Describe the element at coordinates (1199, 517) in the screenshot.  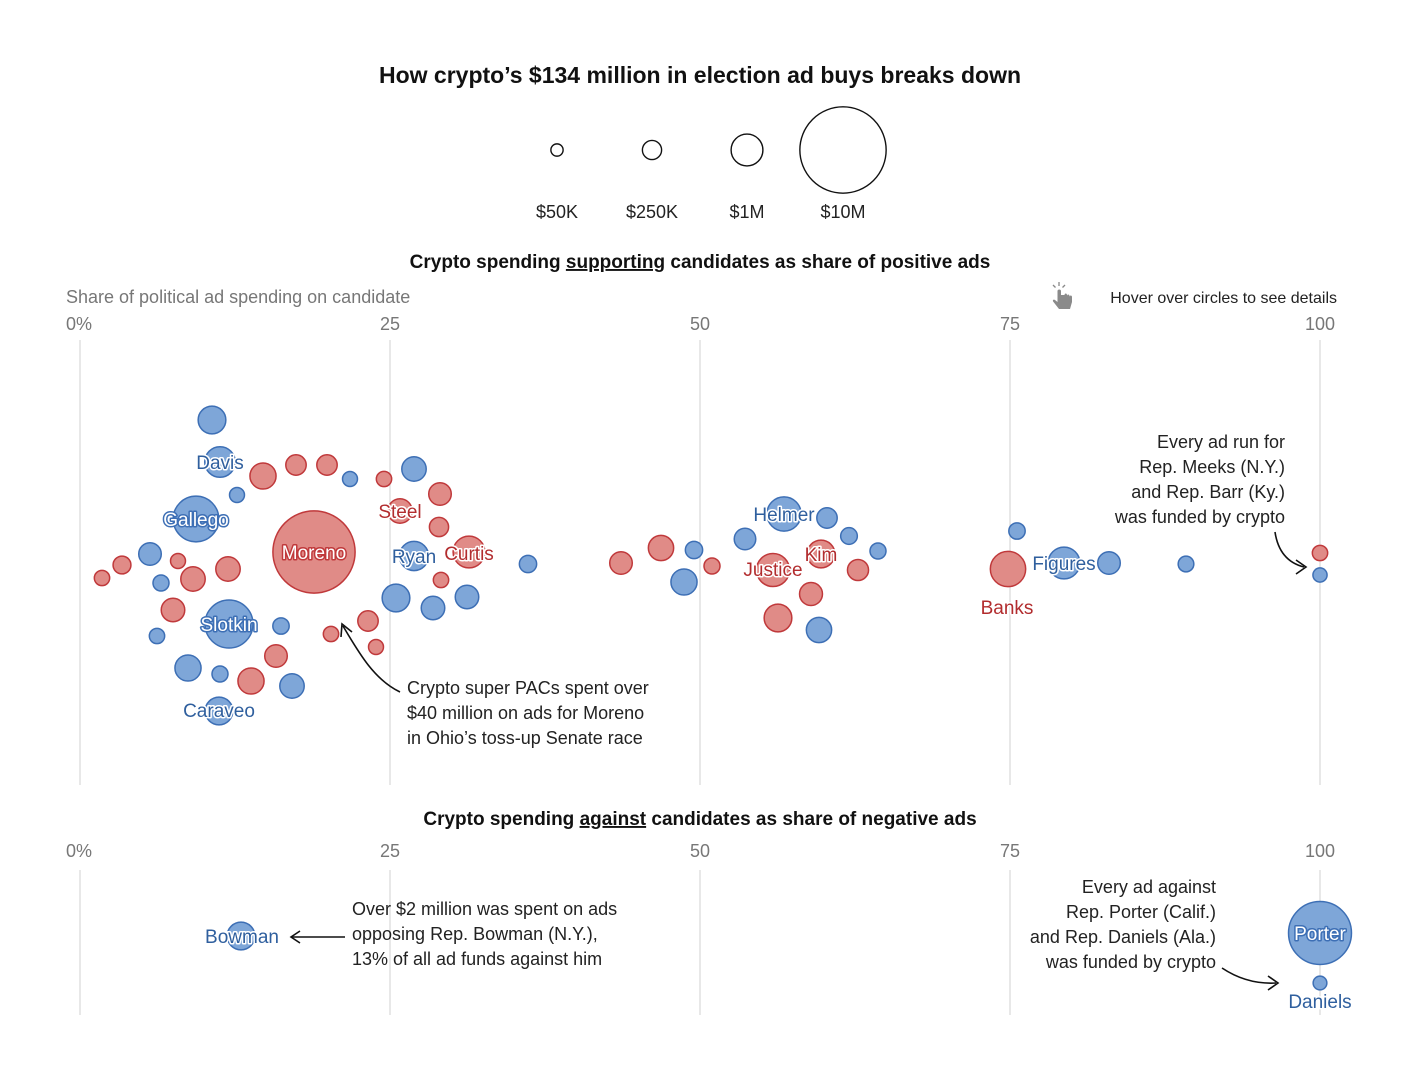
I see `annotation-0-1-line-3: was funded by crypto` at that location.